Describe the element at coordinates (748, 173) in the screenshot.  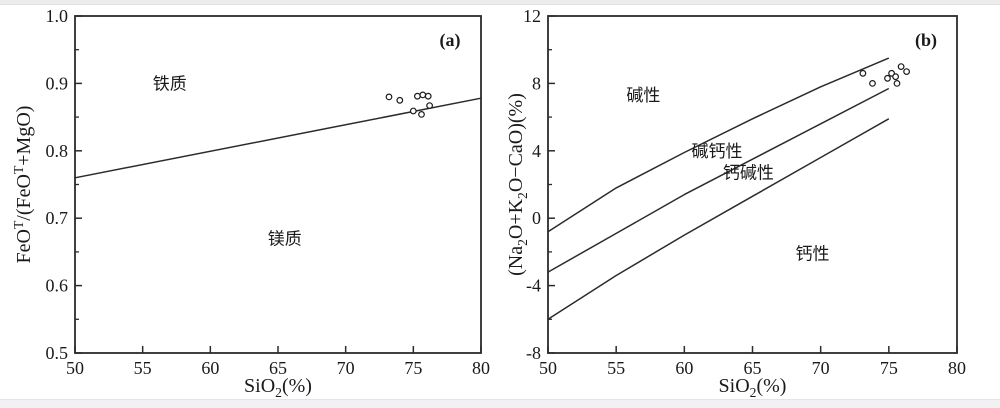
I see `field-label: 钙碱性` at that location.